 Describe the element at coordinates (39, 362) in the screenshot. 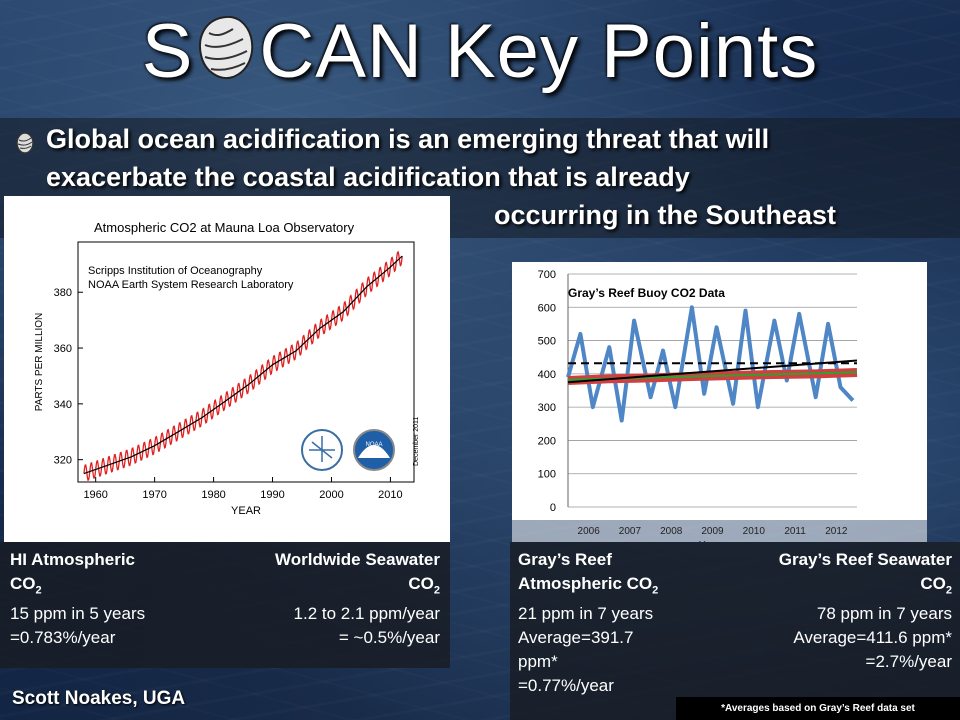

I see `y-axis-label: PARTS PER MILLION` at that location.